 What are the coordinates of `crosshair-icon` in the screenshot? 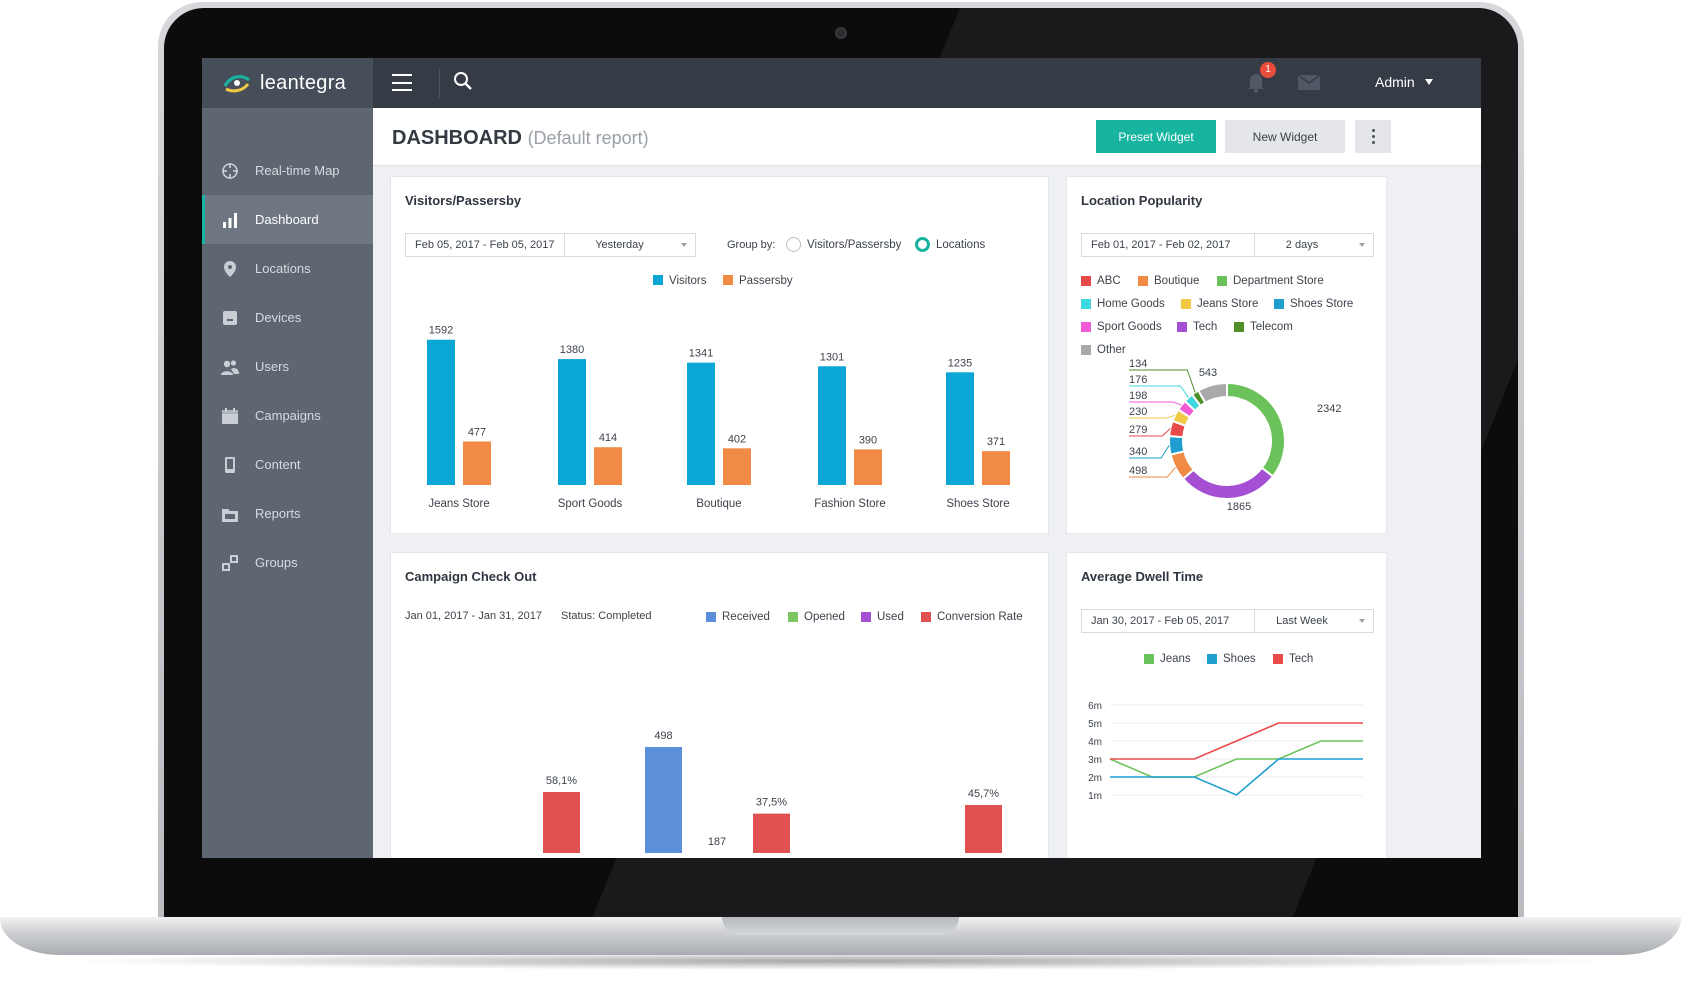 It's located at (230, 171).